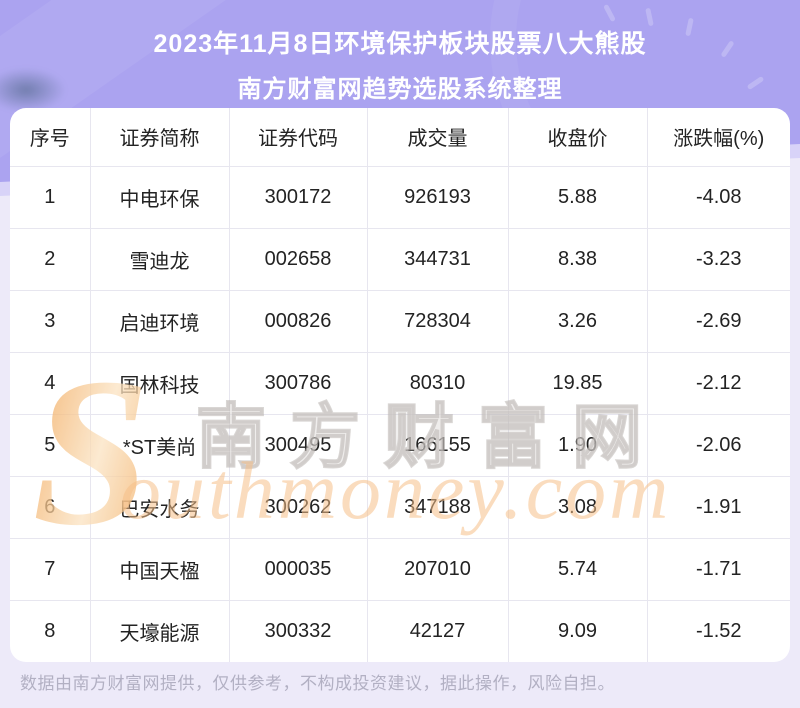 This screenshot has height=708, width=800. What do you see at coordinates (33, 90) in the screenshot?
I see `header-blob-decoration` at bounding box center [33, 90].